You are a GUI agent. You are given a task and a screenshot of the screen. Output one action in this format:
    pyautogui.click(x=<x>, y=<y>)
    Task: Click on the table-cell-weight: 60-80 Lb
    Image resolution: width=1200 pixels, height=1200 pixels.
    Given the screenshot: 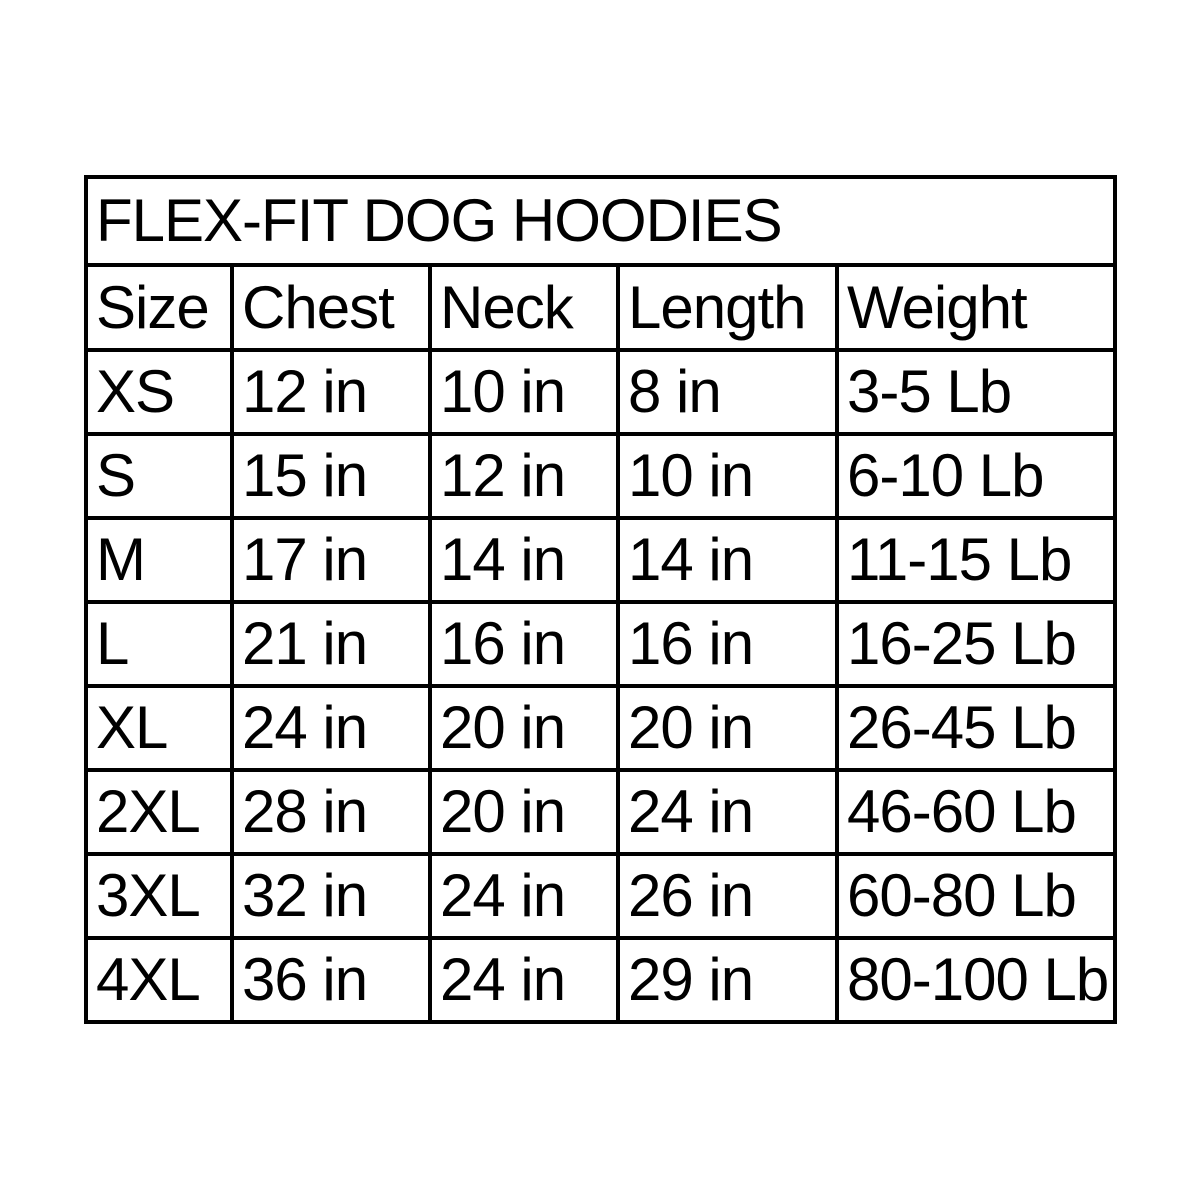 What is the action you would take?
    pyautogui.click(x=976, y=896)
    